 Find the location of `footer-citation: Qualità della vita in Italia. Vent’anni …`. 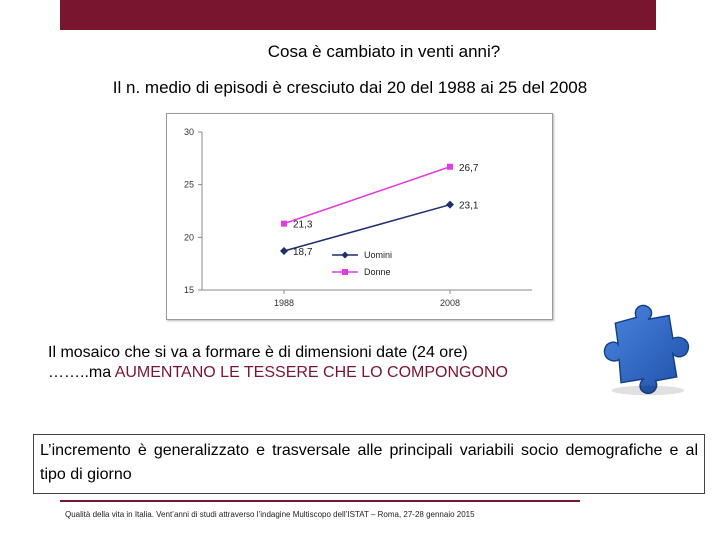

footer-citation: Qualità della vita in Italia. Vent’anni … is located at coordinates (270, 514).